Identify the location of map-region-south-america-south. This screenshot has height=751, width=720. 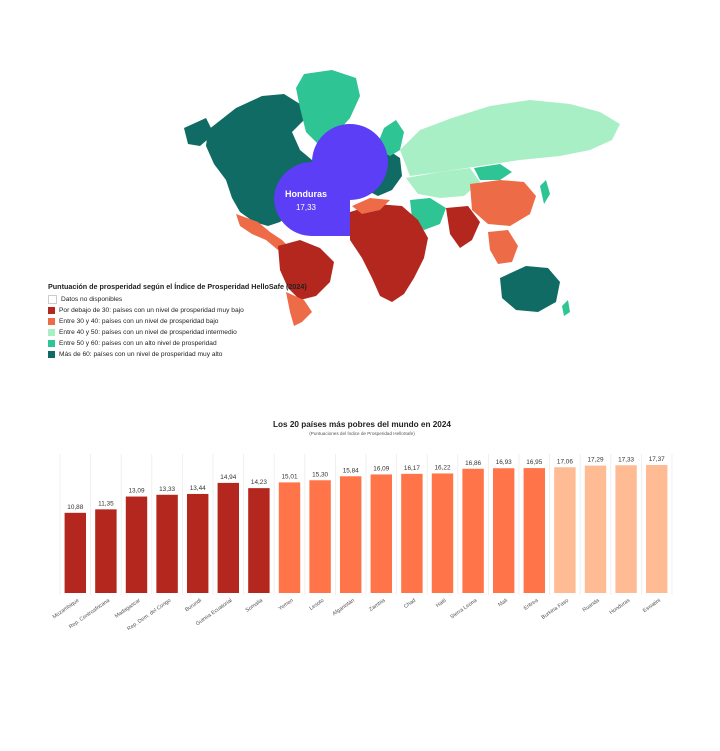
(299, 309).